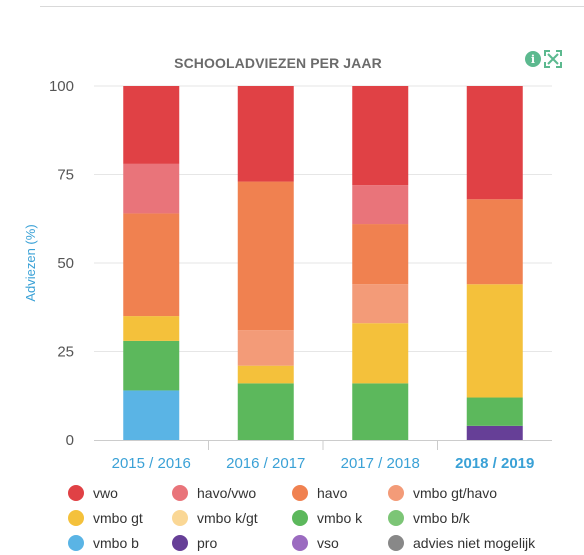  I want to click on legend-item: havo/vwo, so click(232, 492).